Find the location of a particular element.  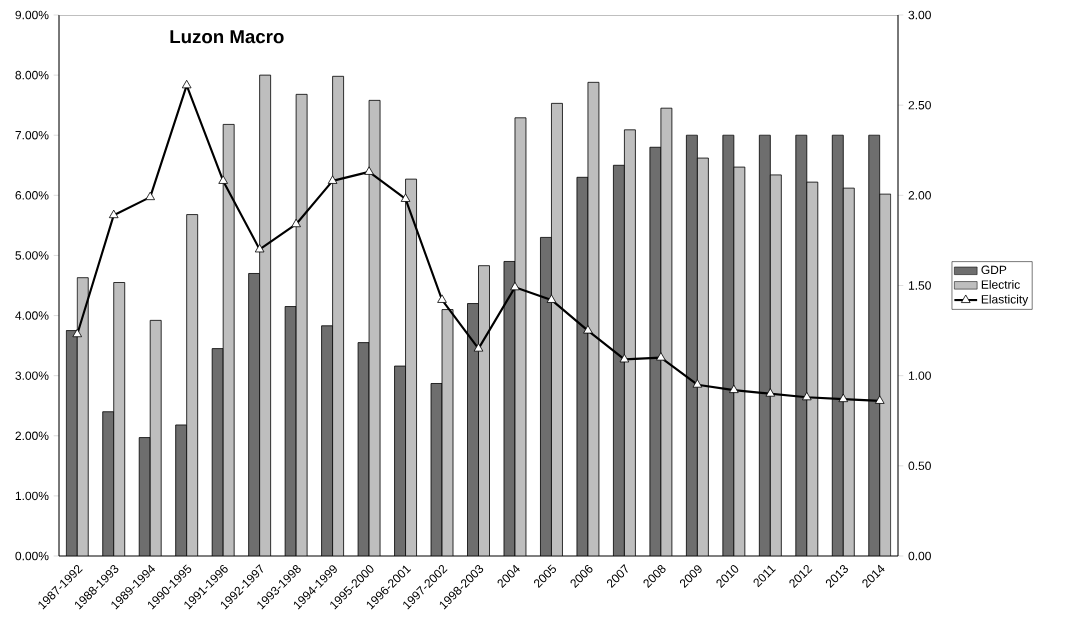

y2-tick-label: 3.00 is located at coordinates (919, 15).